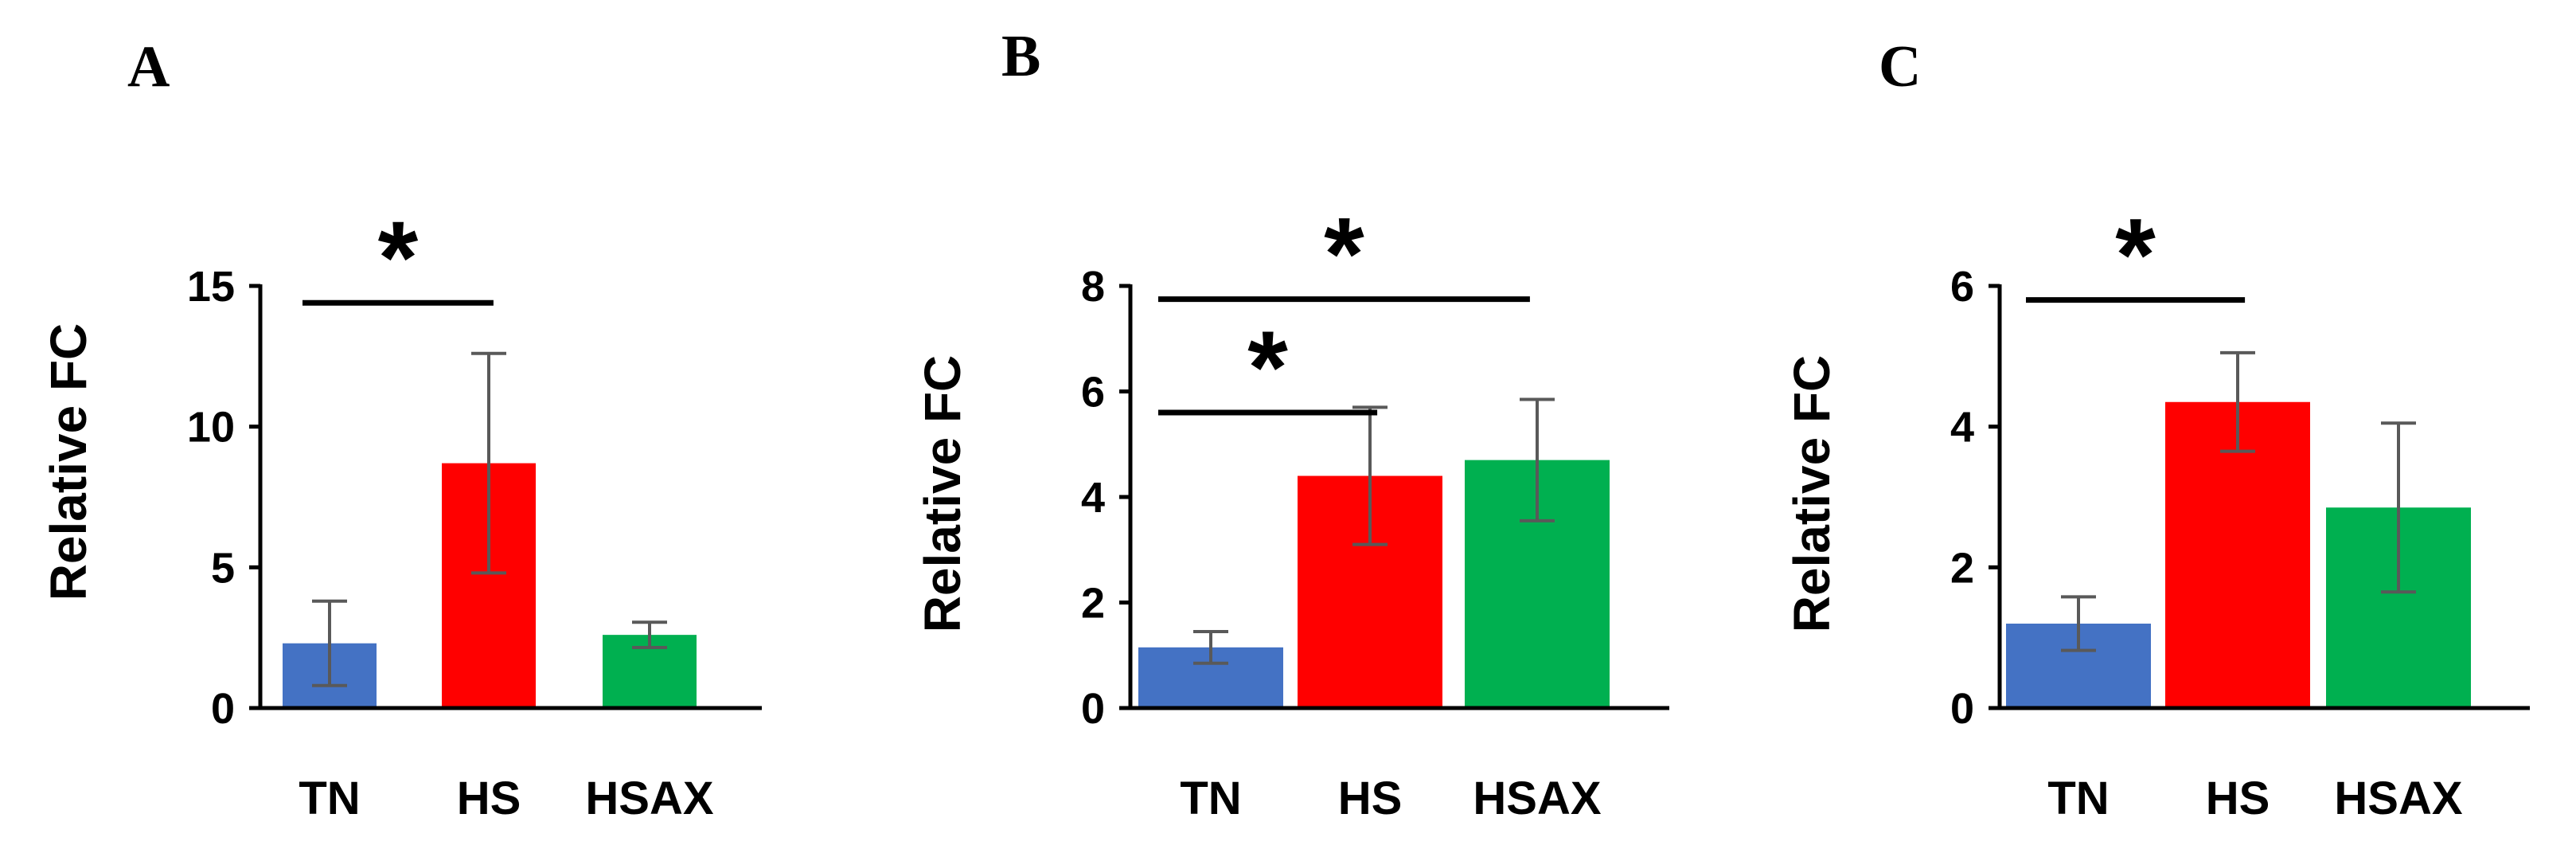 The width and height of the screenshot is (2576, 853). Describe the element at coordinates (1900, 67) in the screenshot. I see `panel-letter: C` at that location.